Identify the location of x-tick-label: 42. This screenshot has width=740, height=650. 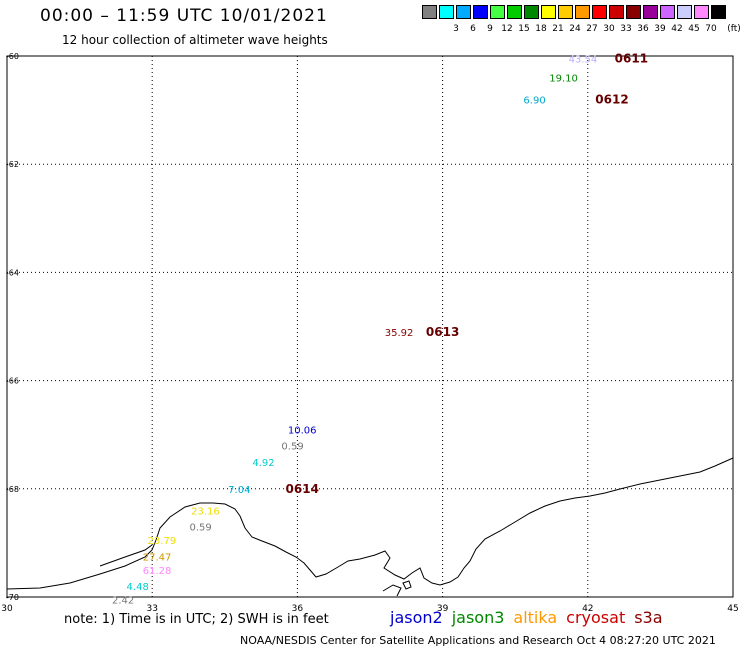
(587, 609).